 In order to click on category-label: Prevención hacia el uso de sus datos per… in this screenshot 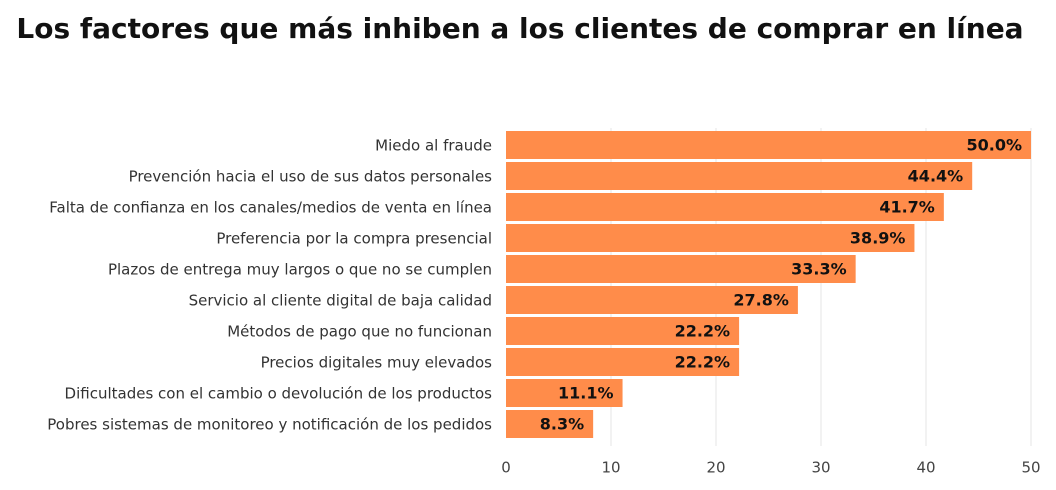, I will do `click(311, 177)`.